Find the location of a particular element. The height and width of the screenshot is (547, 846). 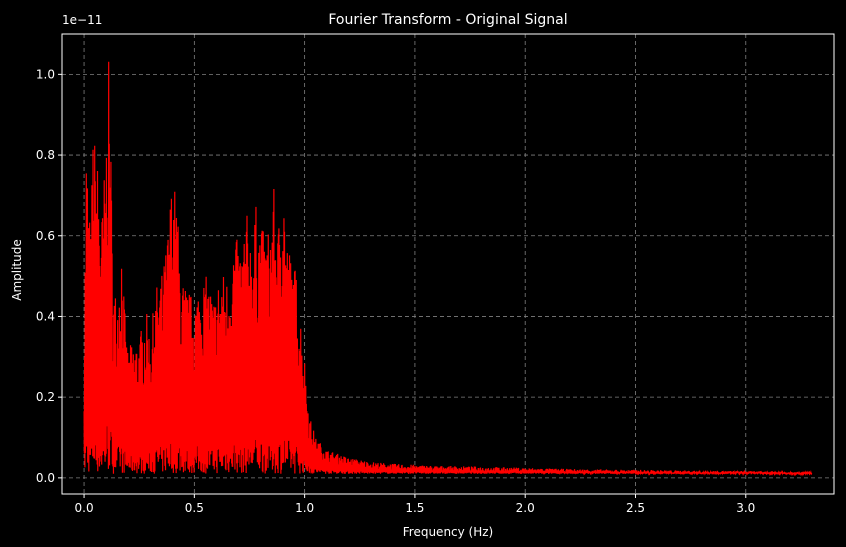

y-tick-label: 1.0 is located at coordinates (45, 74).